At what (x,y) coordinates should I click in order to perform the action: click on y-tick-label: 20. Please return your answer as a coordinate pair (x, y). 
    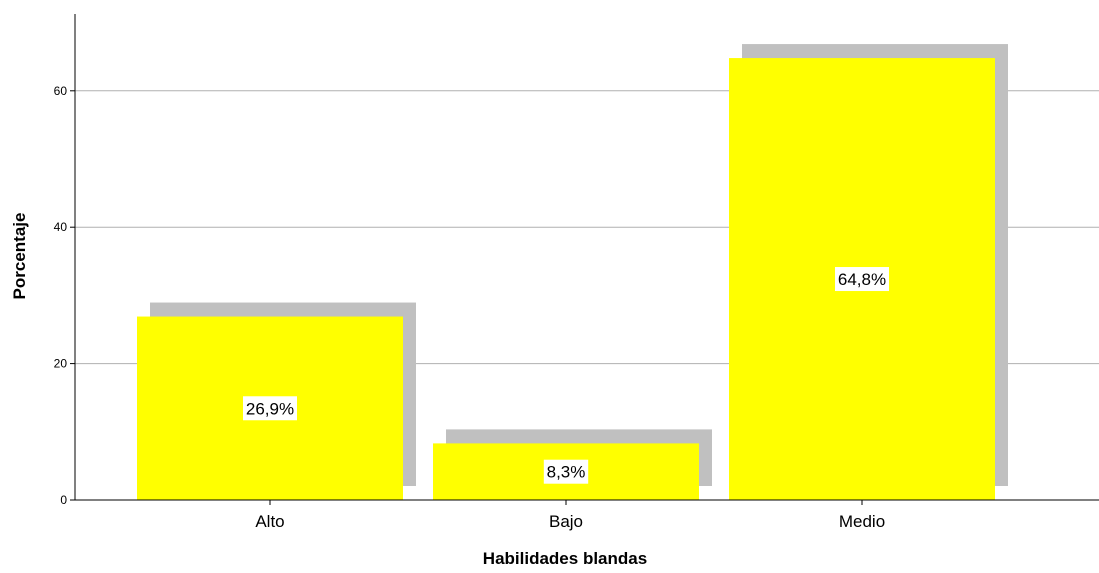
    Looking at the image, I should click on (61, 364).